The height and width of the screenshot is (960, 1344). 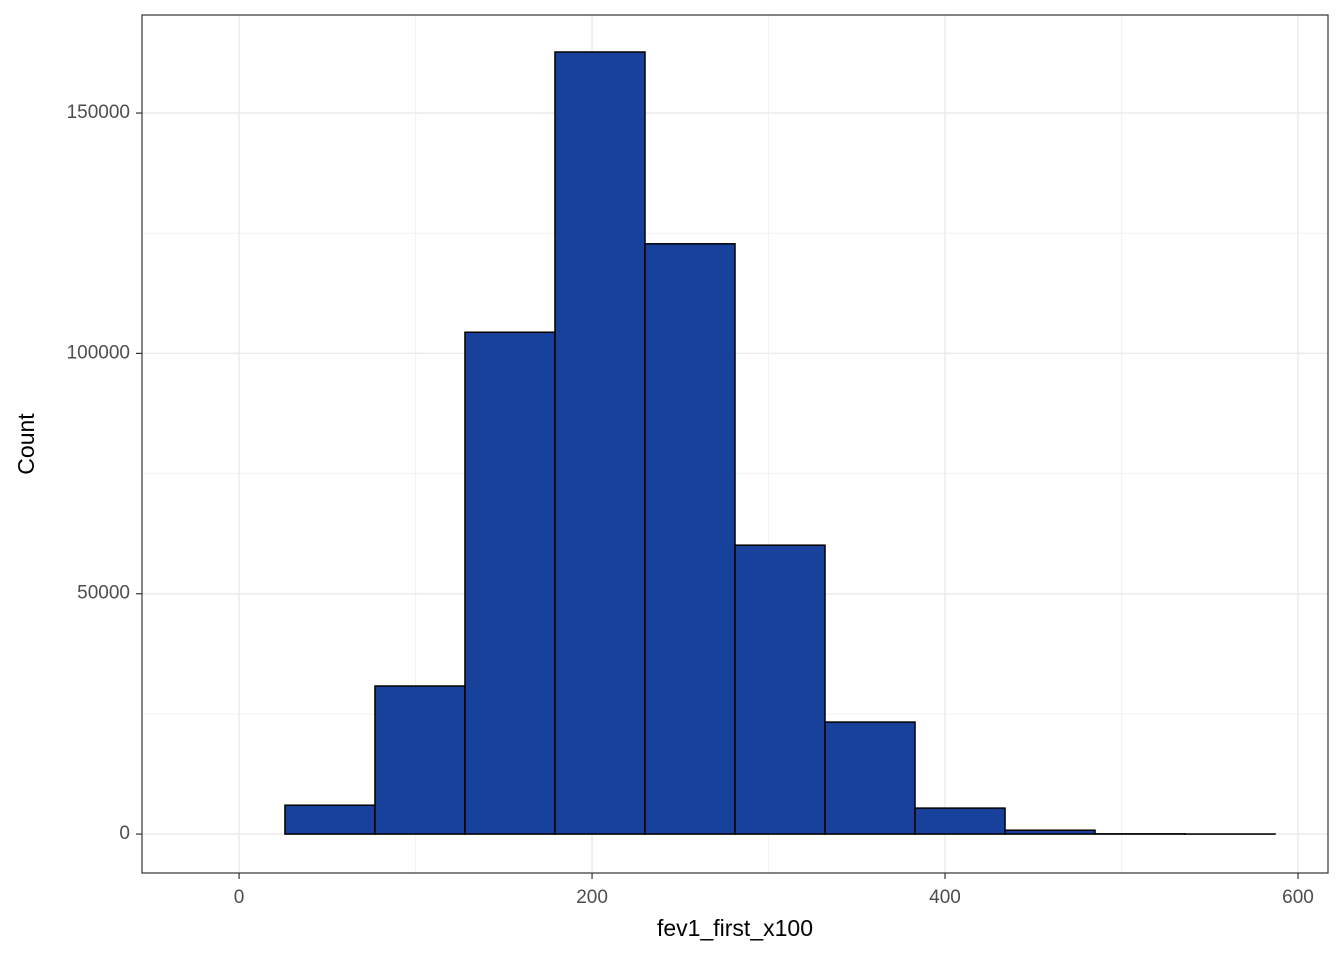 I want to click on y-tick-label: 50000, so click(x=103, y=593).